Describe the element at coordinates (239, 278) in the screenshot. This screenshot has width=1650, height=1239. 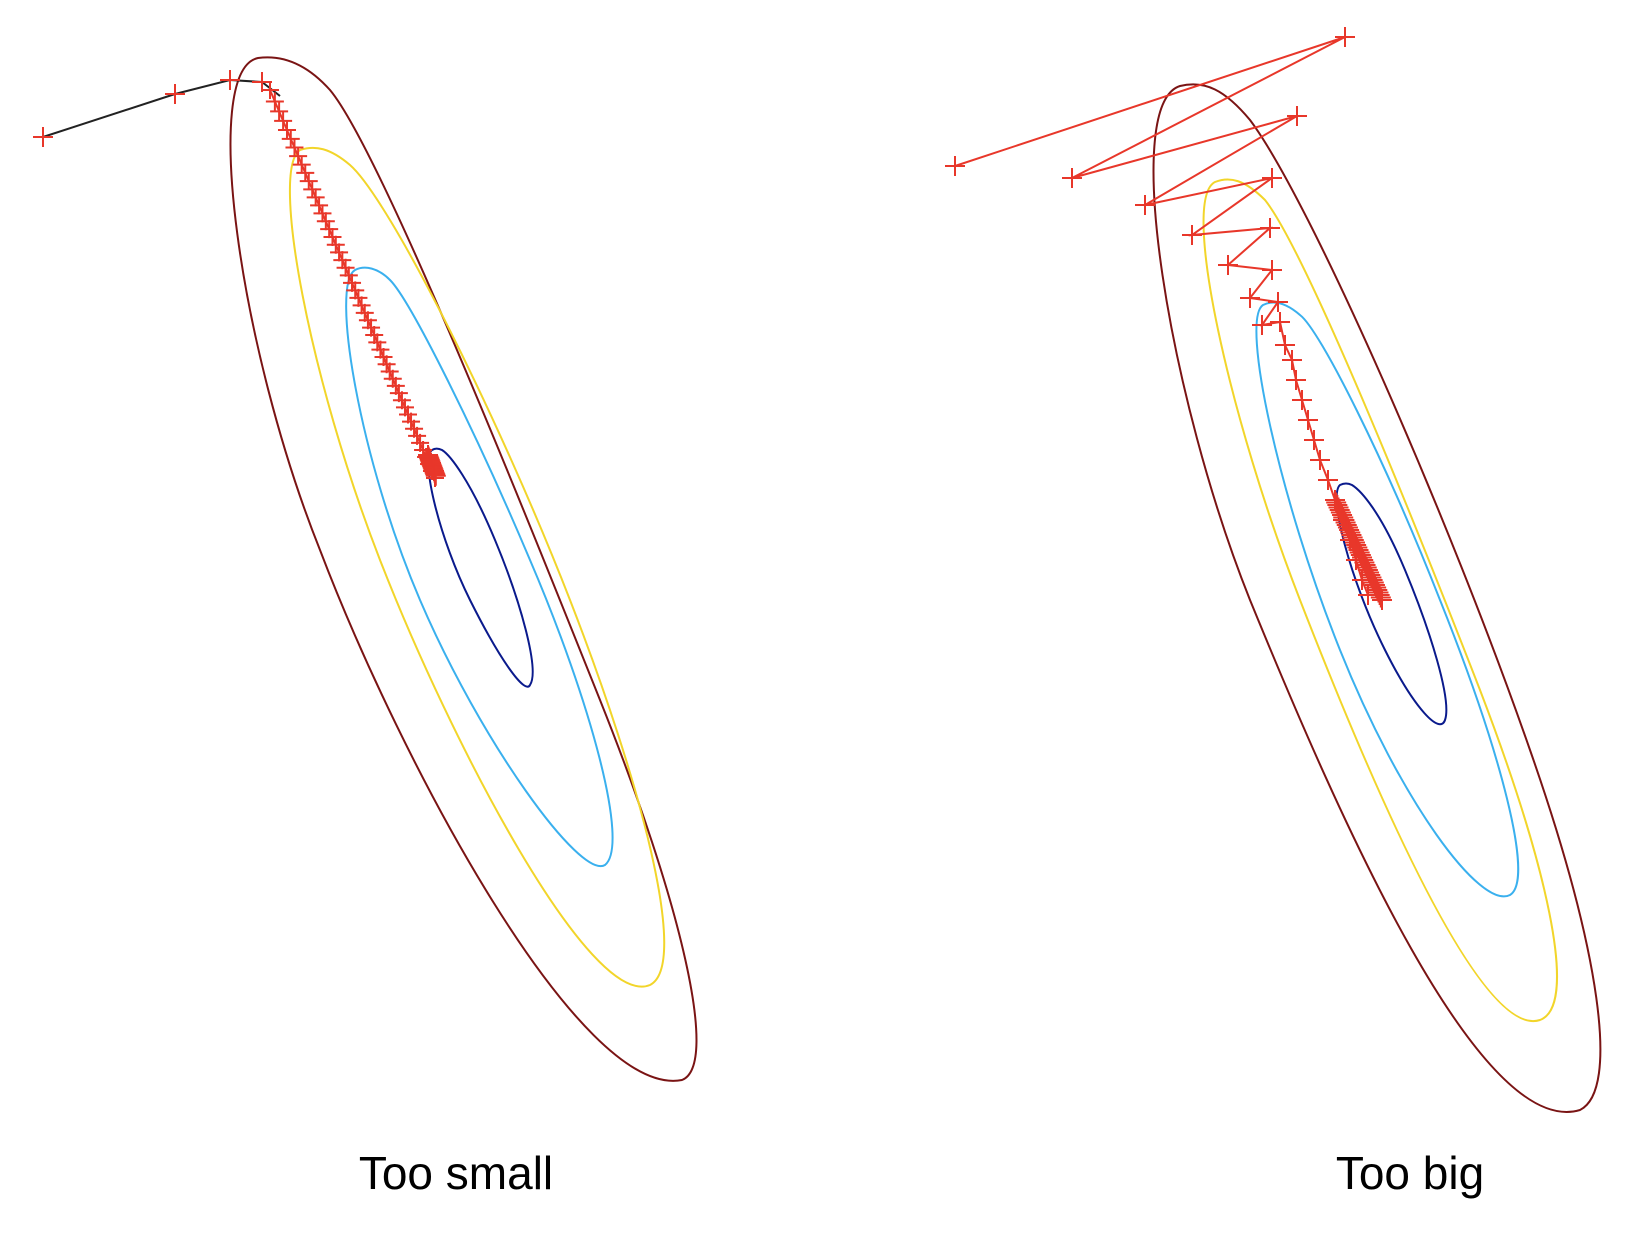
I see `markers-too-small` at that location.